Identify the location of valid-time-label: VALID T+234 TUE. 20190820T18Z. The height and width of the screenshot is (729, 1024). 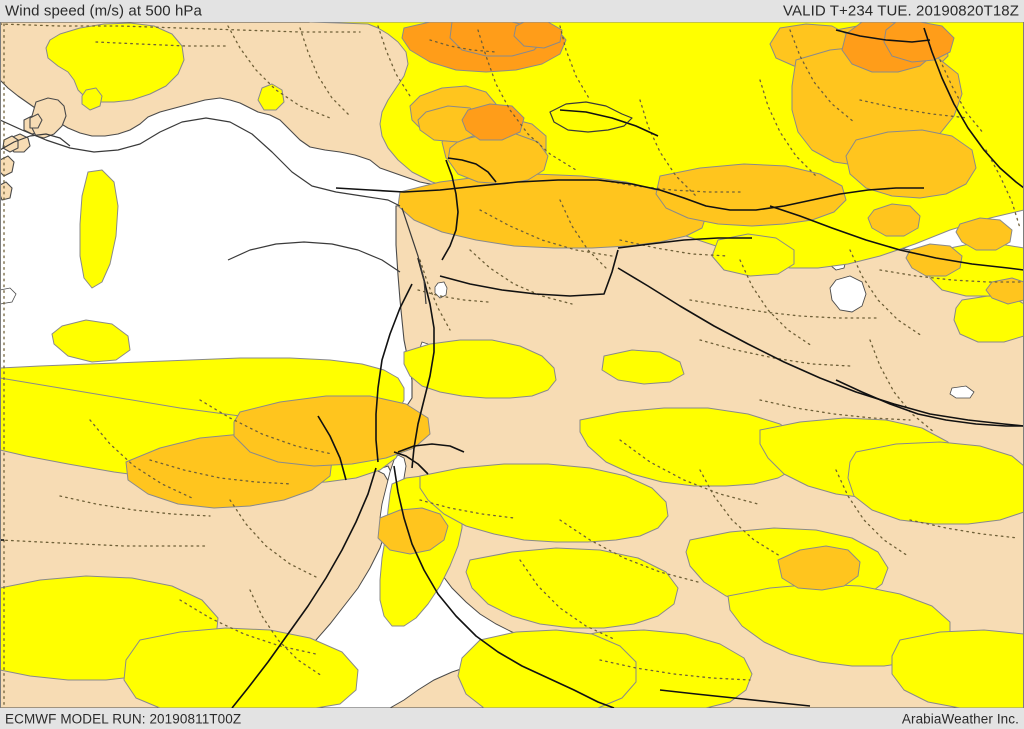
(901, 11).